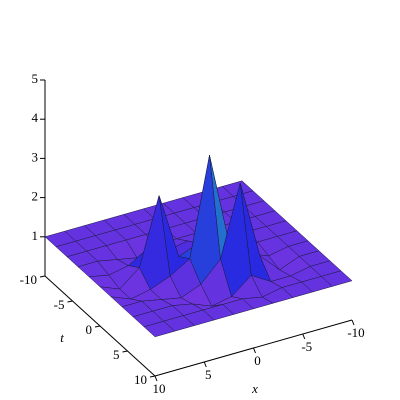 Image resolution: width=400 pixels, height=400 pixels. Describe the element at coordinates (28, 279) in the screenshot. I see `t-tick-label: -10` at that location.